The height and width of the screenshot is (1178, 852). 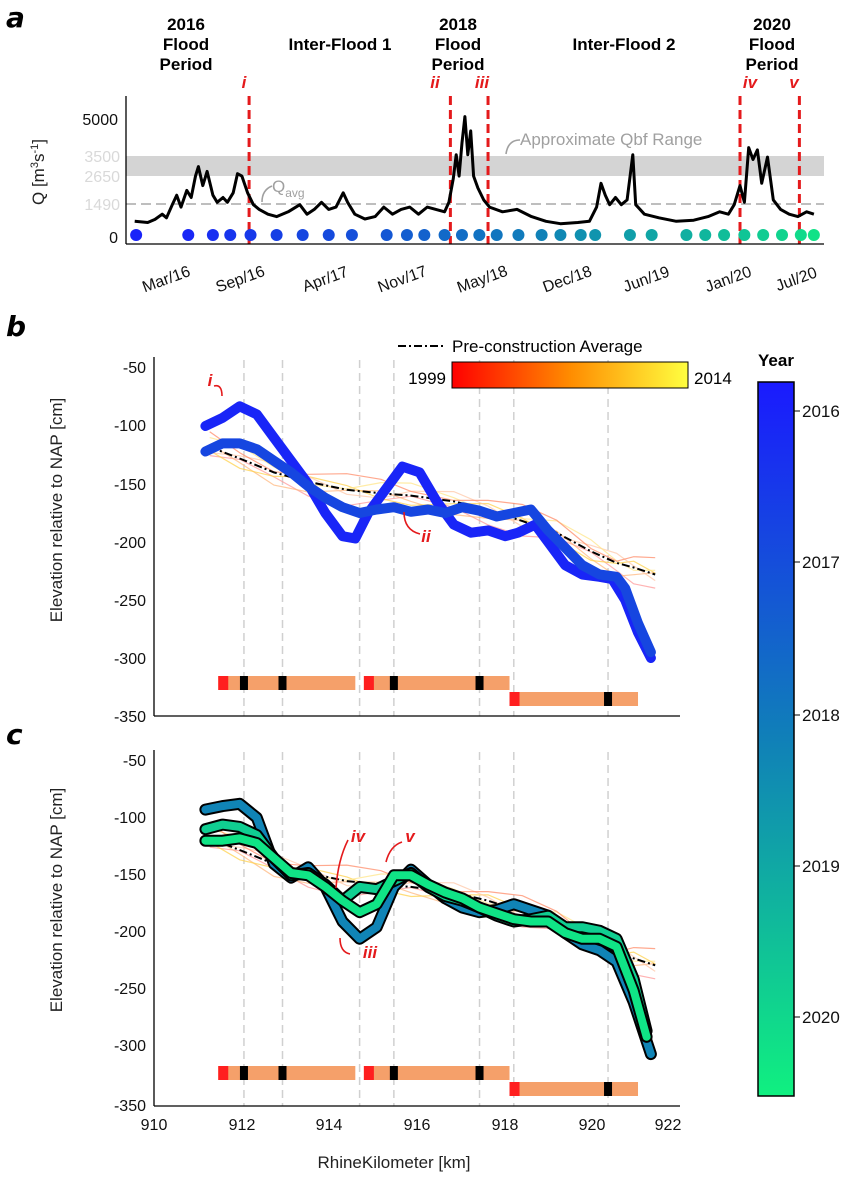 I want to click on flag-iii-a: iii, so click(x=482, y=82).